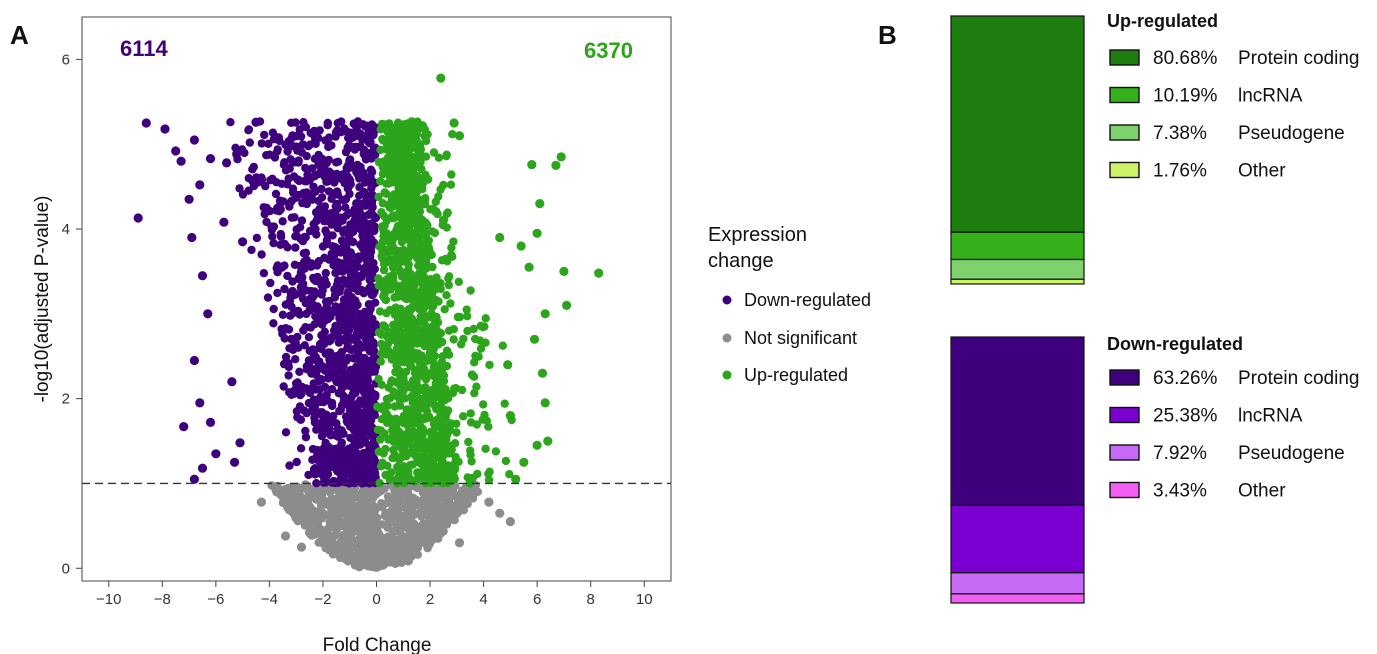  What do you see at coordinates (644, 599) in the screenshot?
I see `x-tick-label: 10` at bounding box center [644, 599].